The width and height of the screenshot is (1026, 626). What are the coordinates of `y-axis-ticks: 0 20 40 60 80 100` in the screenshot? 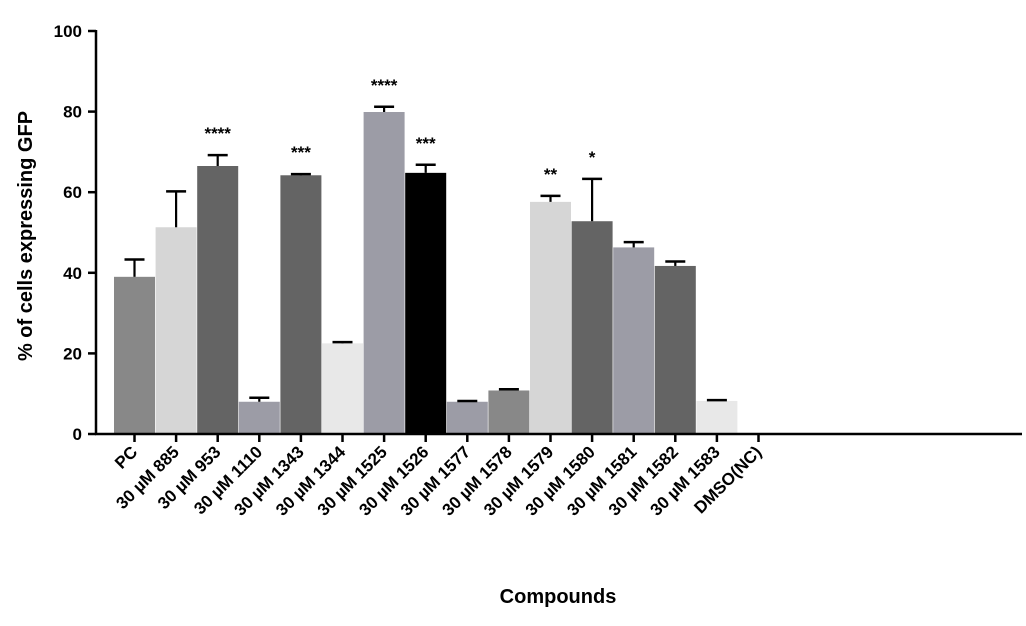 It's located at (75, 233).